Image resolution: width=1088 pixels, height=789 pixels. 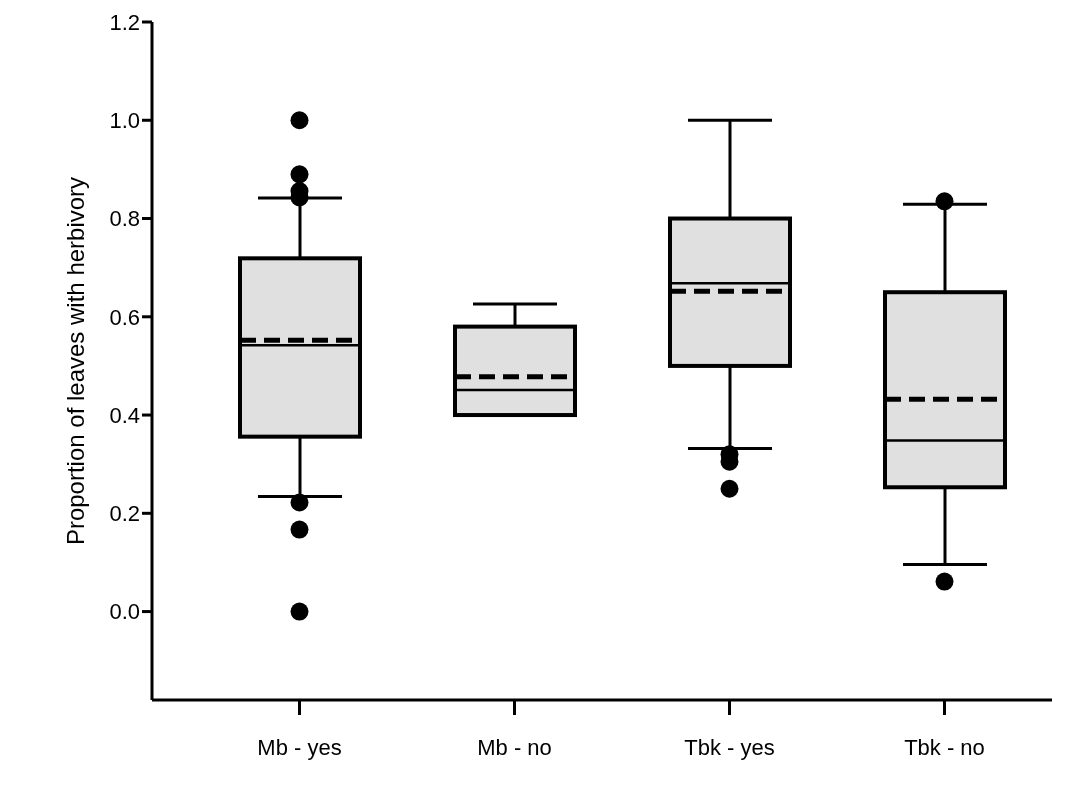 I want to click on y-tick-label: 0.4, so click(x=124, y=415).